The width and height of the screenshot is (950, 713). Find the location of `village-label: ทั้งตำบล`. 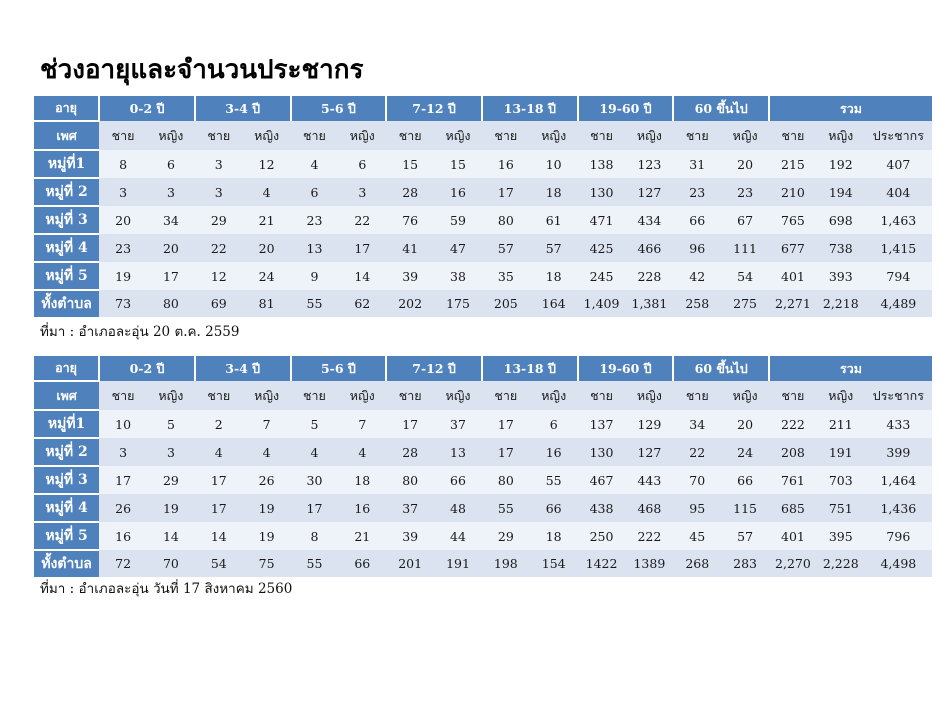

village-label: ทั้งตำบล is located at coordinates (67, 563).